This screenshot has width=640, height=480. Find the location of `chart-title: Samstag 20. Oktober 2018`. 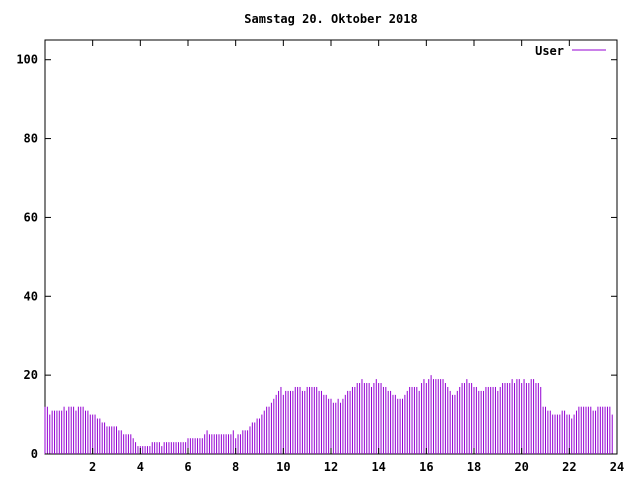

chart-title: Samstag 20. Oktober 2018 is located at coordinates (330, 19).